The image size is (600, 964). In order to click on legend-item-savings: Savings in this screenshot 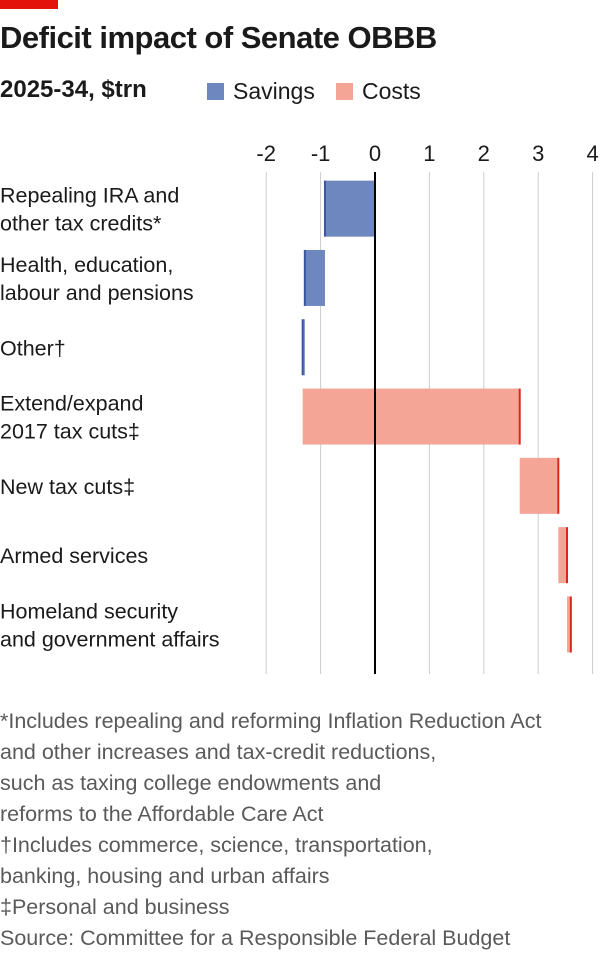, I will do `click(261, 91)`.